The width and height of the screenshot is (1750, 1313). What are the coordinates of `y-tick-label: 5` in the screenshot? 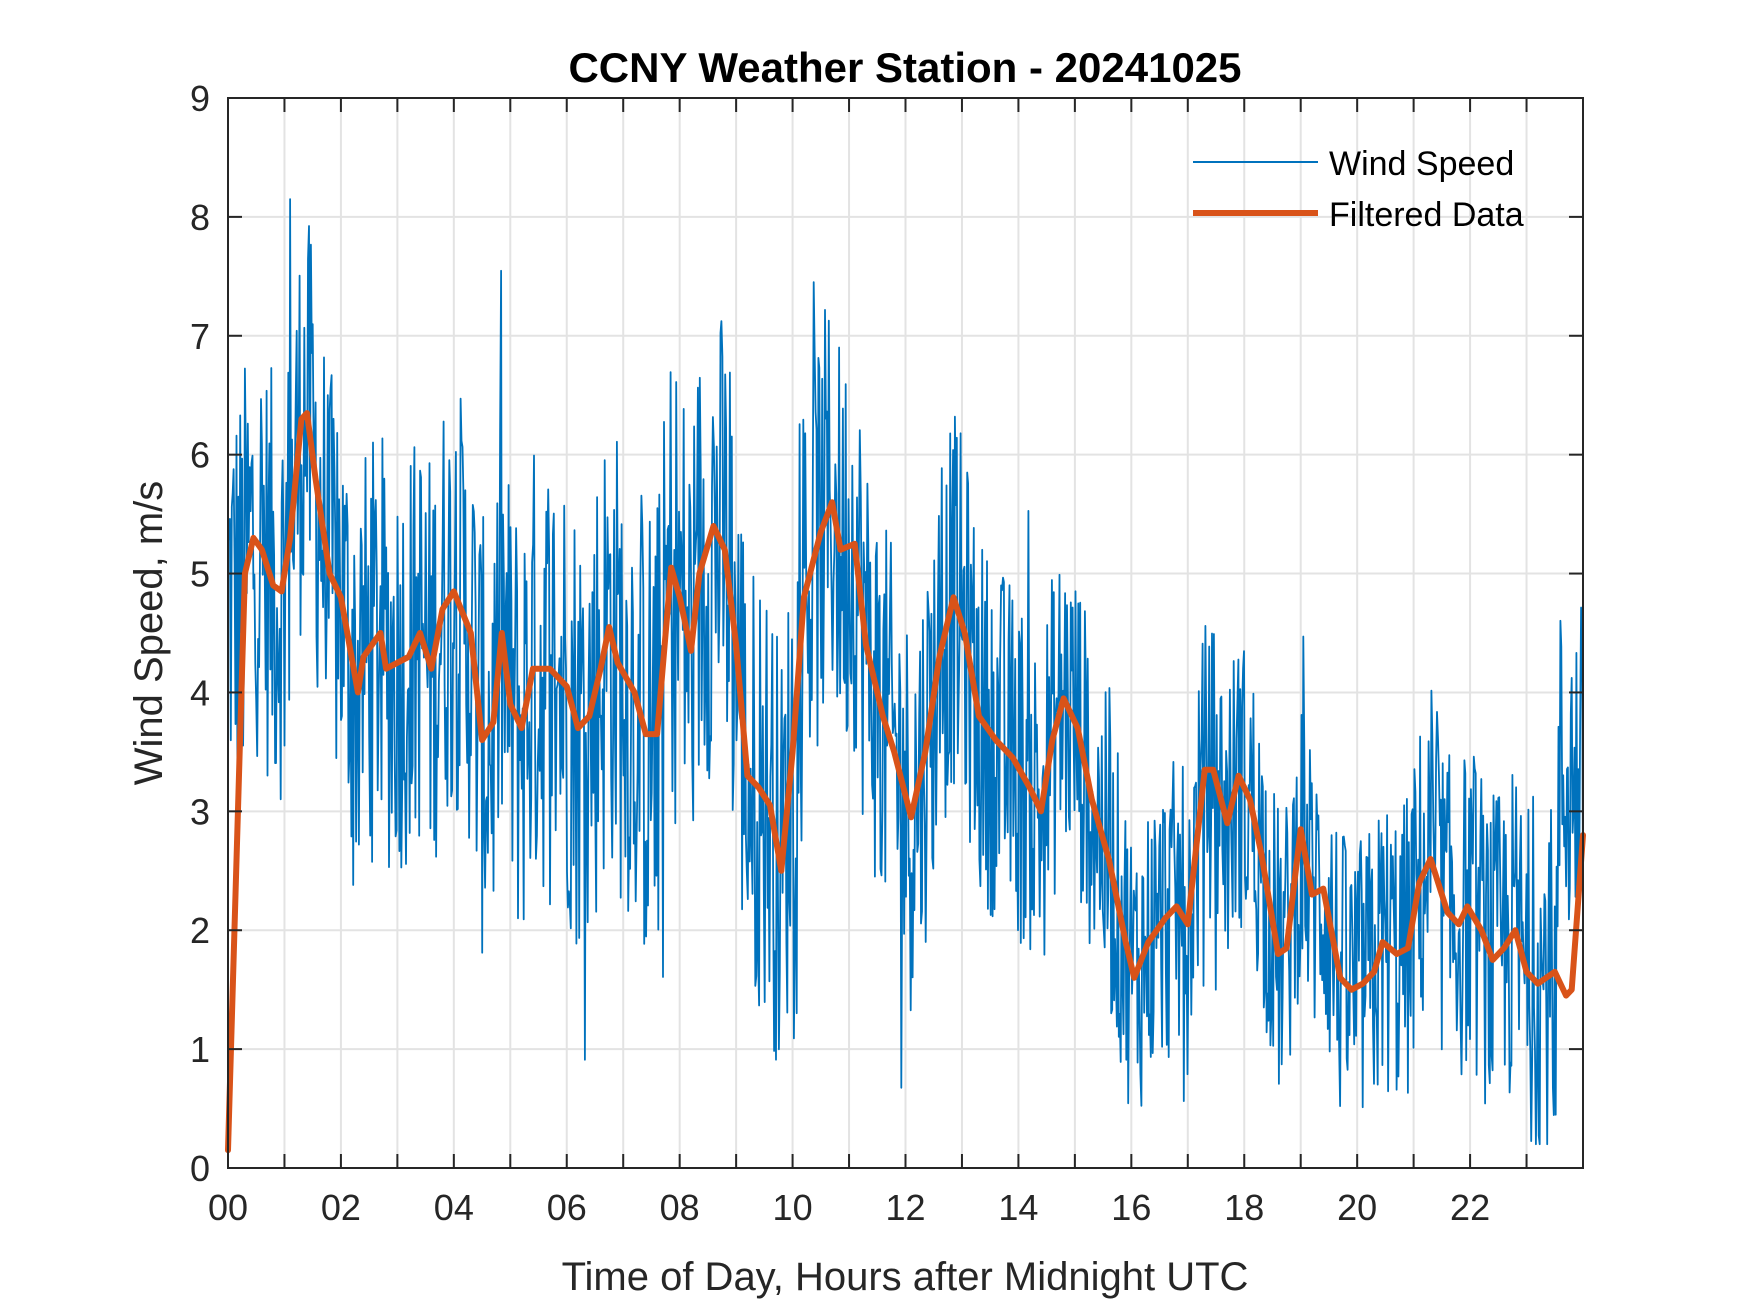 It's located at (200, 574).